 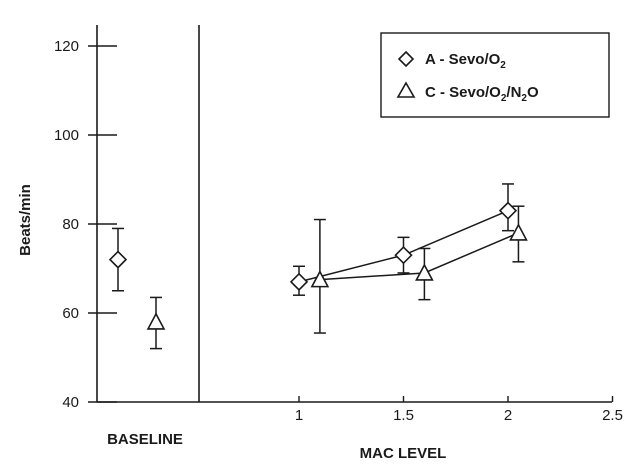 I want to click on series-c-point-0-marker, so click(x=320, y=278).